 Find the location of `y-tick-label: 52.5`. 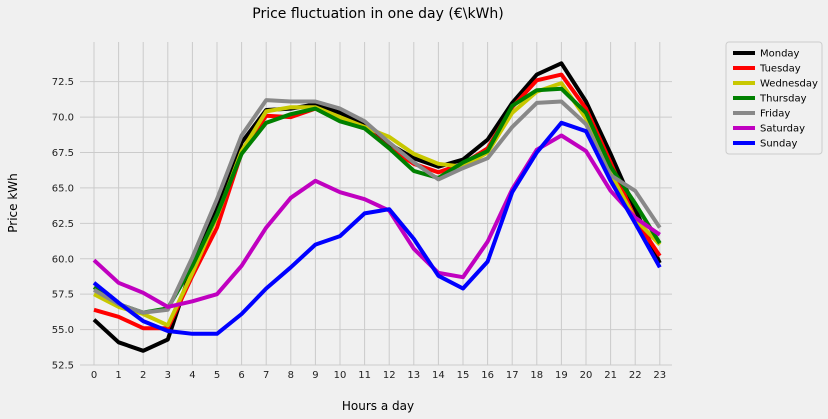

y-tick-label: 52.5 is located at coordinates (63, 366).